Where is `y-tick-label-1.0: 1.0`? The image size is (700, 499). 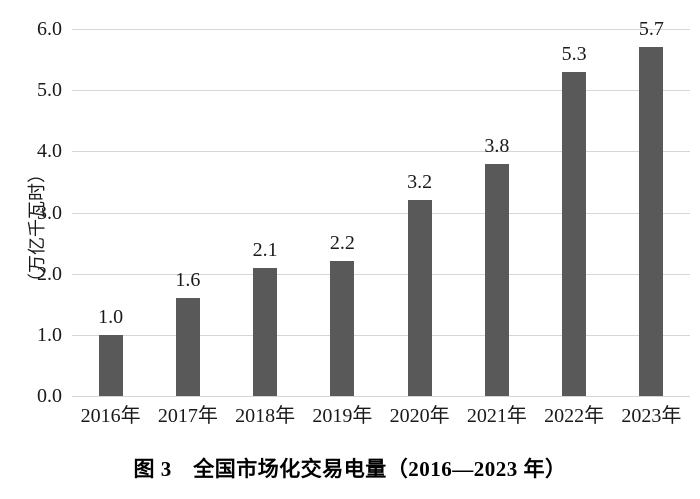 y-tick-label-1.0: 1.0 is located at coordinates (49, 334).